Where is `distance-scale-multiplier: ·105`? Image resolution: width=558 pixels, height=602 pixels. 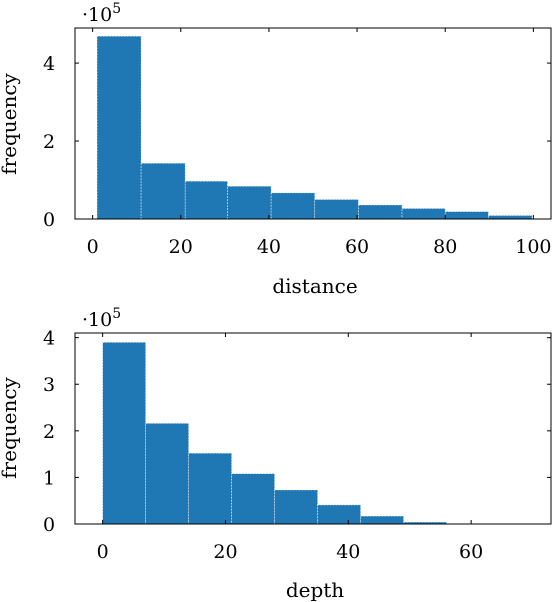 distance-scale-multiplier: ·105 is located at coordinates (101, 13).